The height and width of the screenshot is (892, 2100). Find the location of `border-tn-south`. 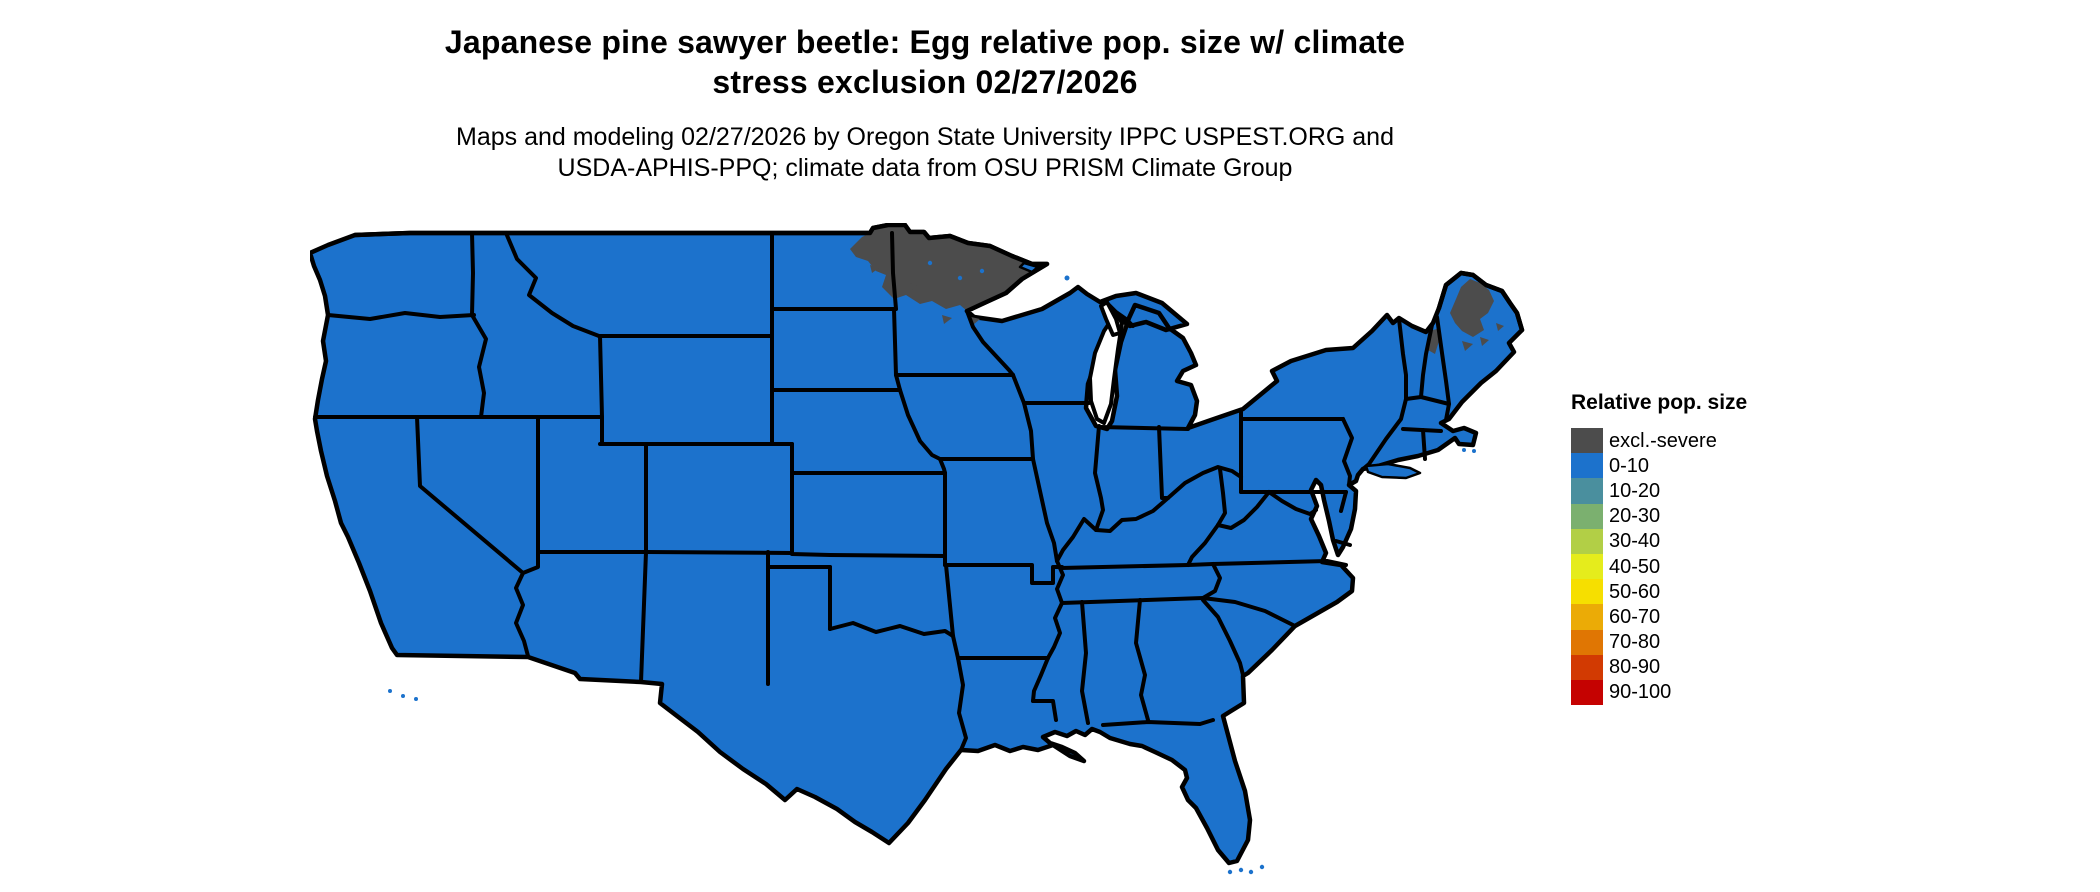

border-tn-south is located at coordinates (1132, 600).